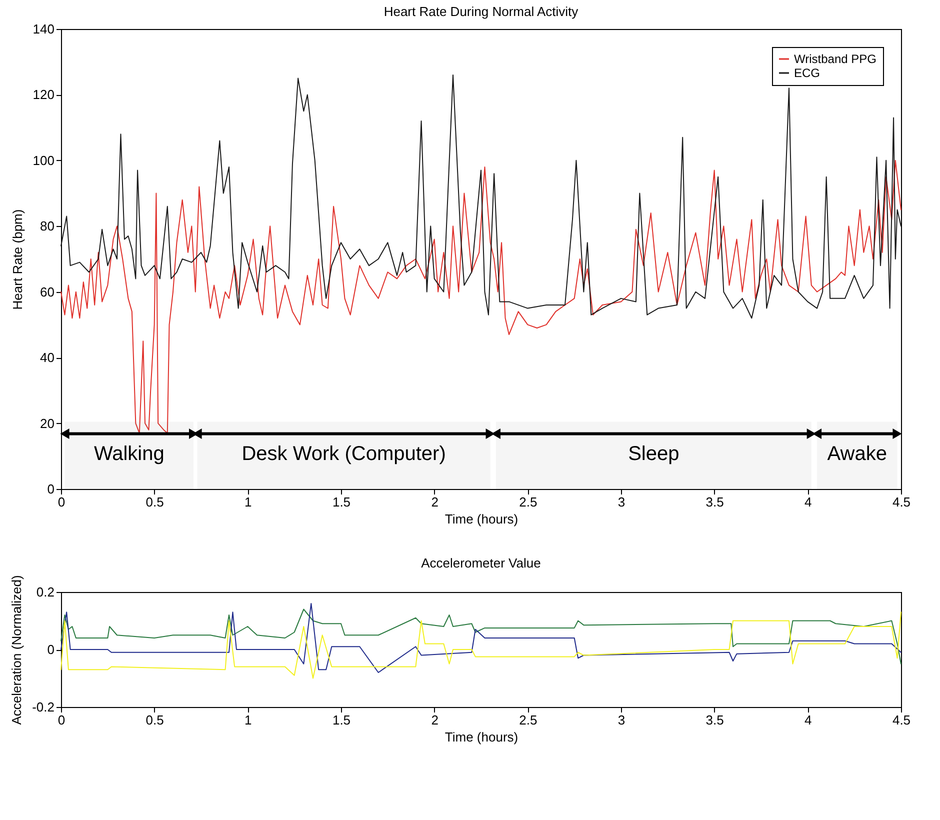  I want to click on band-label: Sleep, so click(654, 453).